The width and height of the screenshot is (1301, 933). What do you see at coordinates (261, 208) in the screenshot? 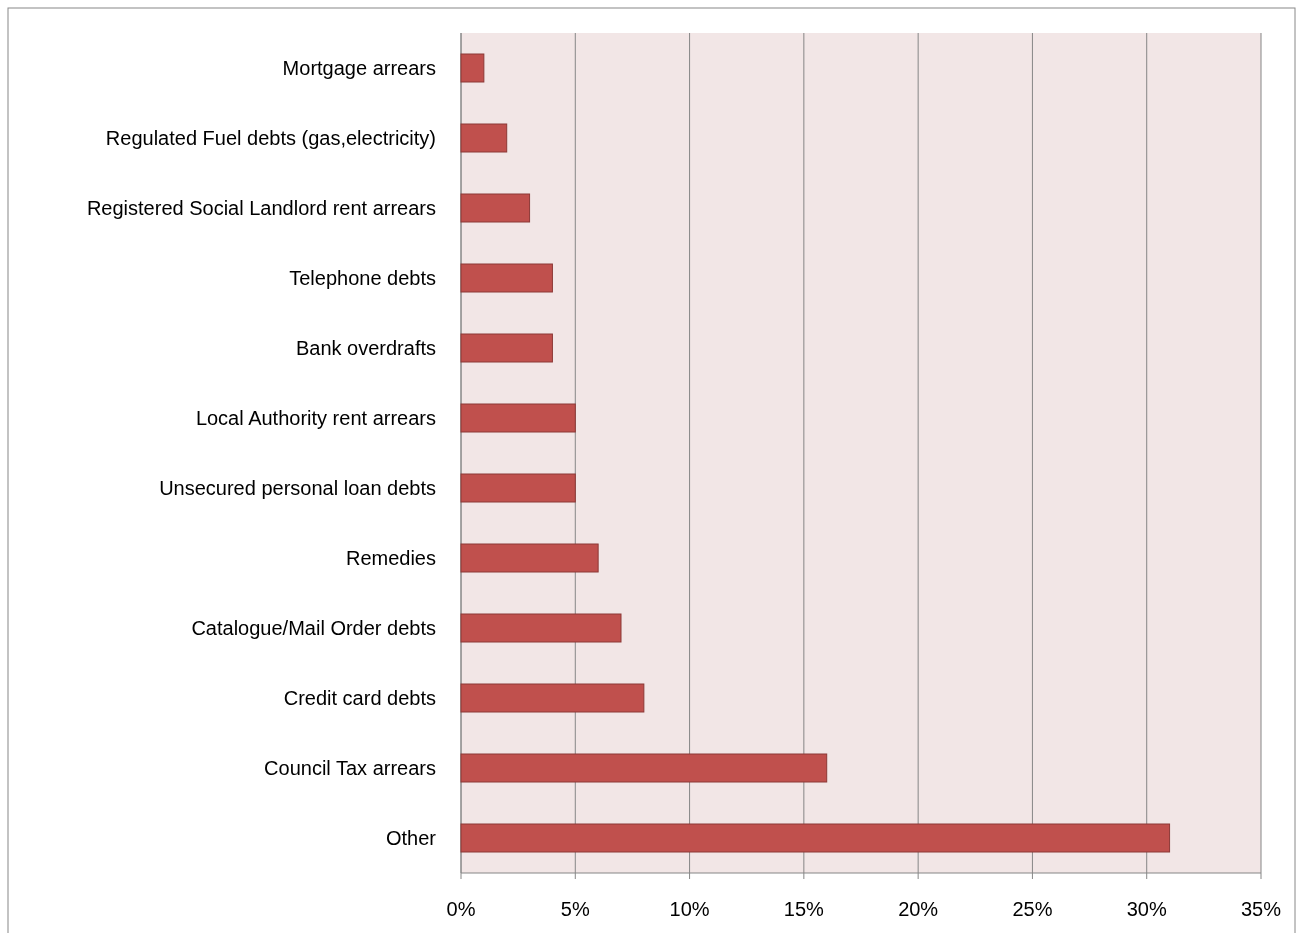
I see `y-tick-label: Registered Social Landlord rent arrears` at bounding box center [261, 208].